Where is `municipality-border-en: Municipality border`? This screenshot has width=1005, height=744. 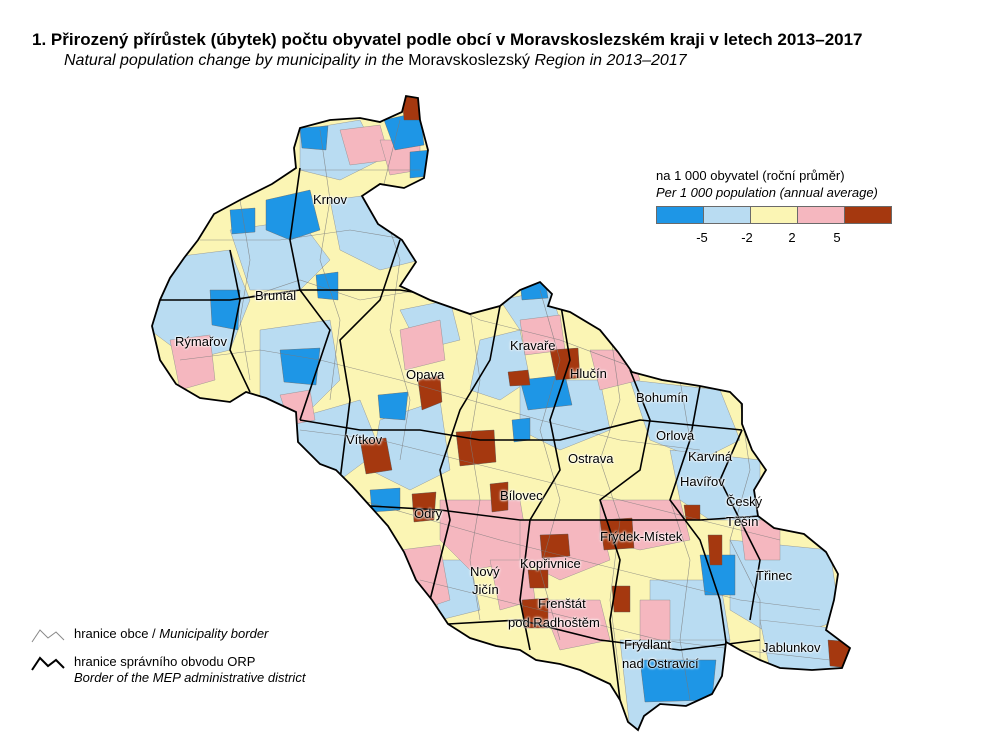
municipality-border-en: Municipality border is located at coordinates (214, 633).